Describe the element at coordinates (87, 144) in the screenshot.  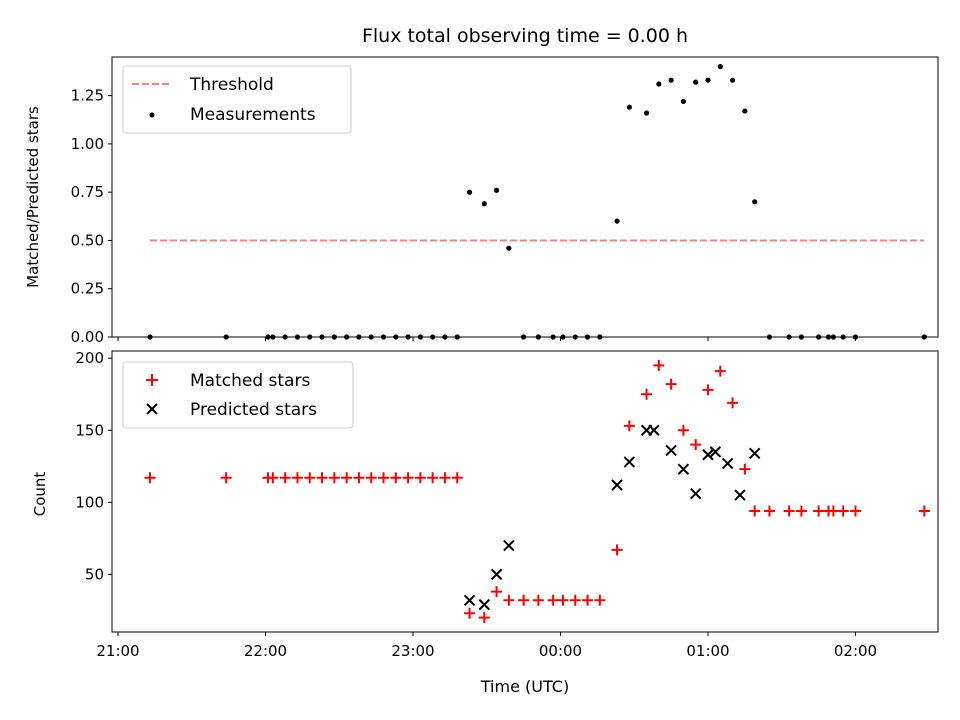
I see `y-tick-label: 1.00` at that location.